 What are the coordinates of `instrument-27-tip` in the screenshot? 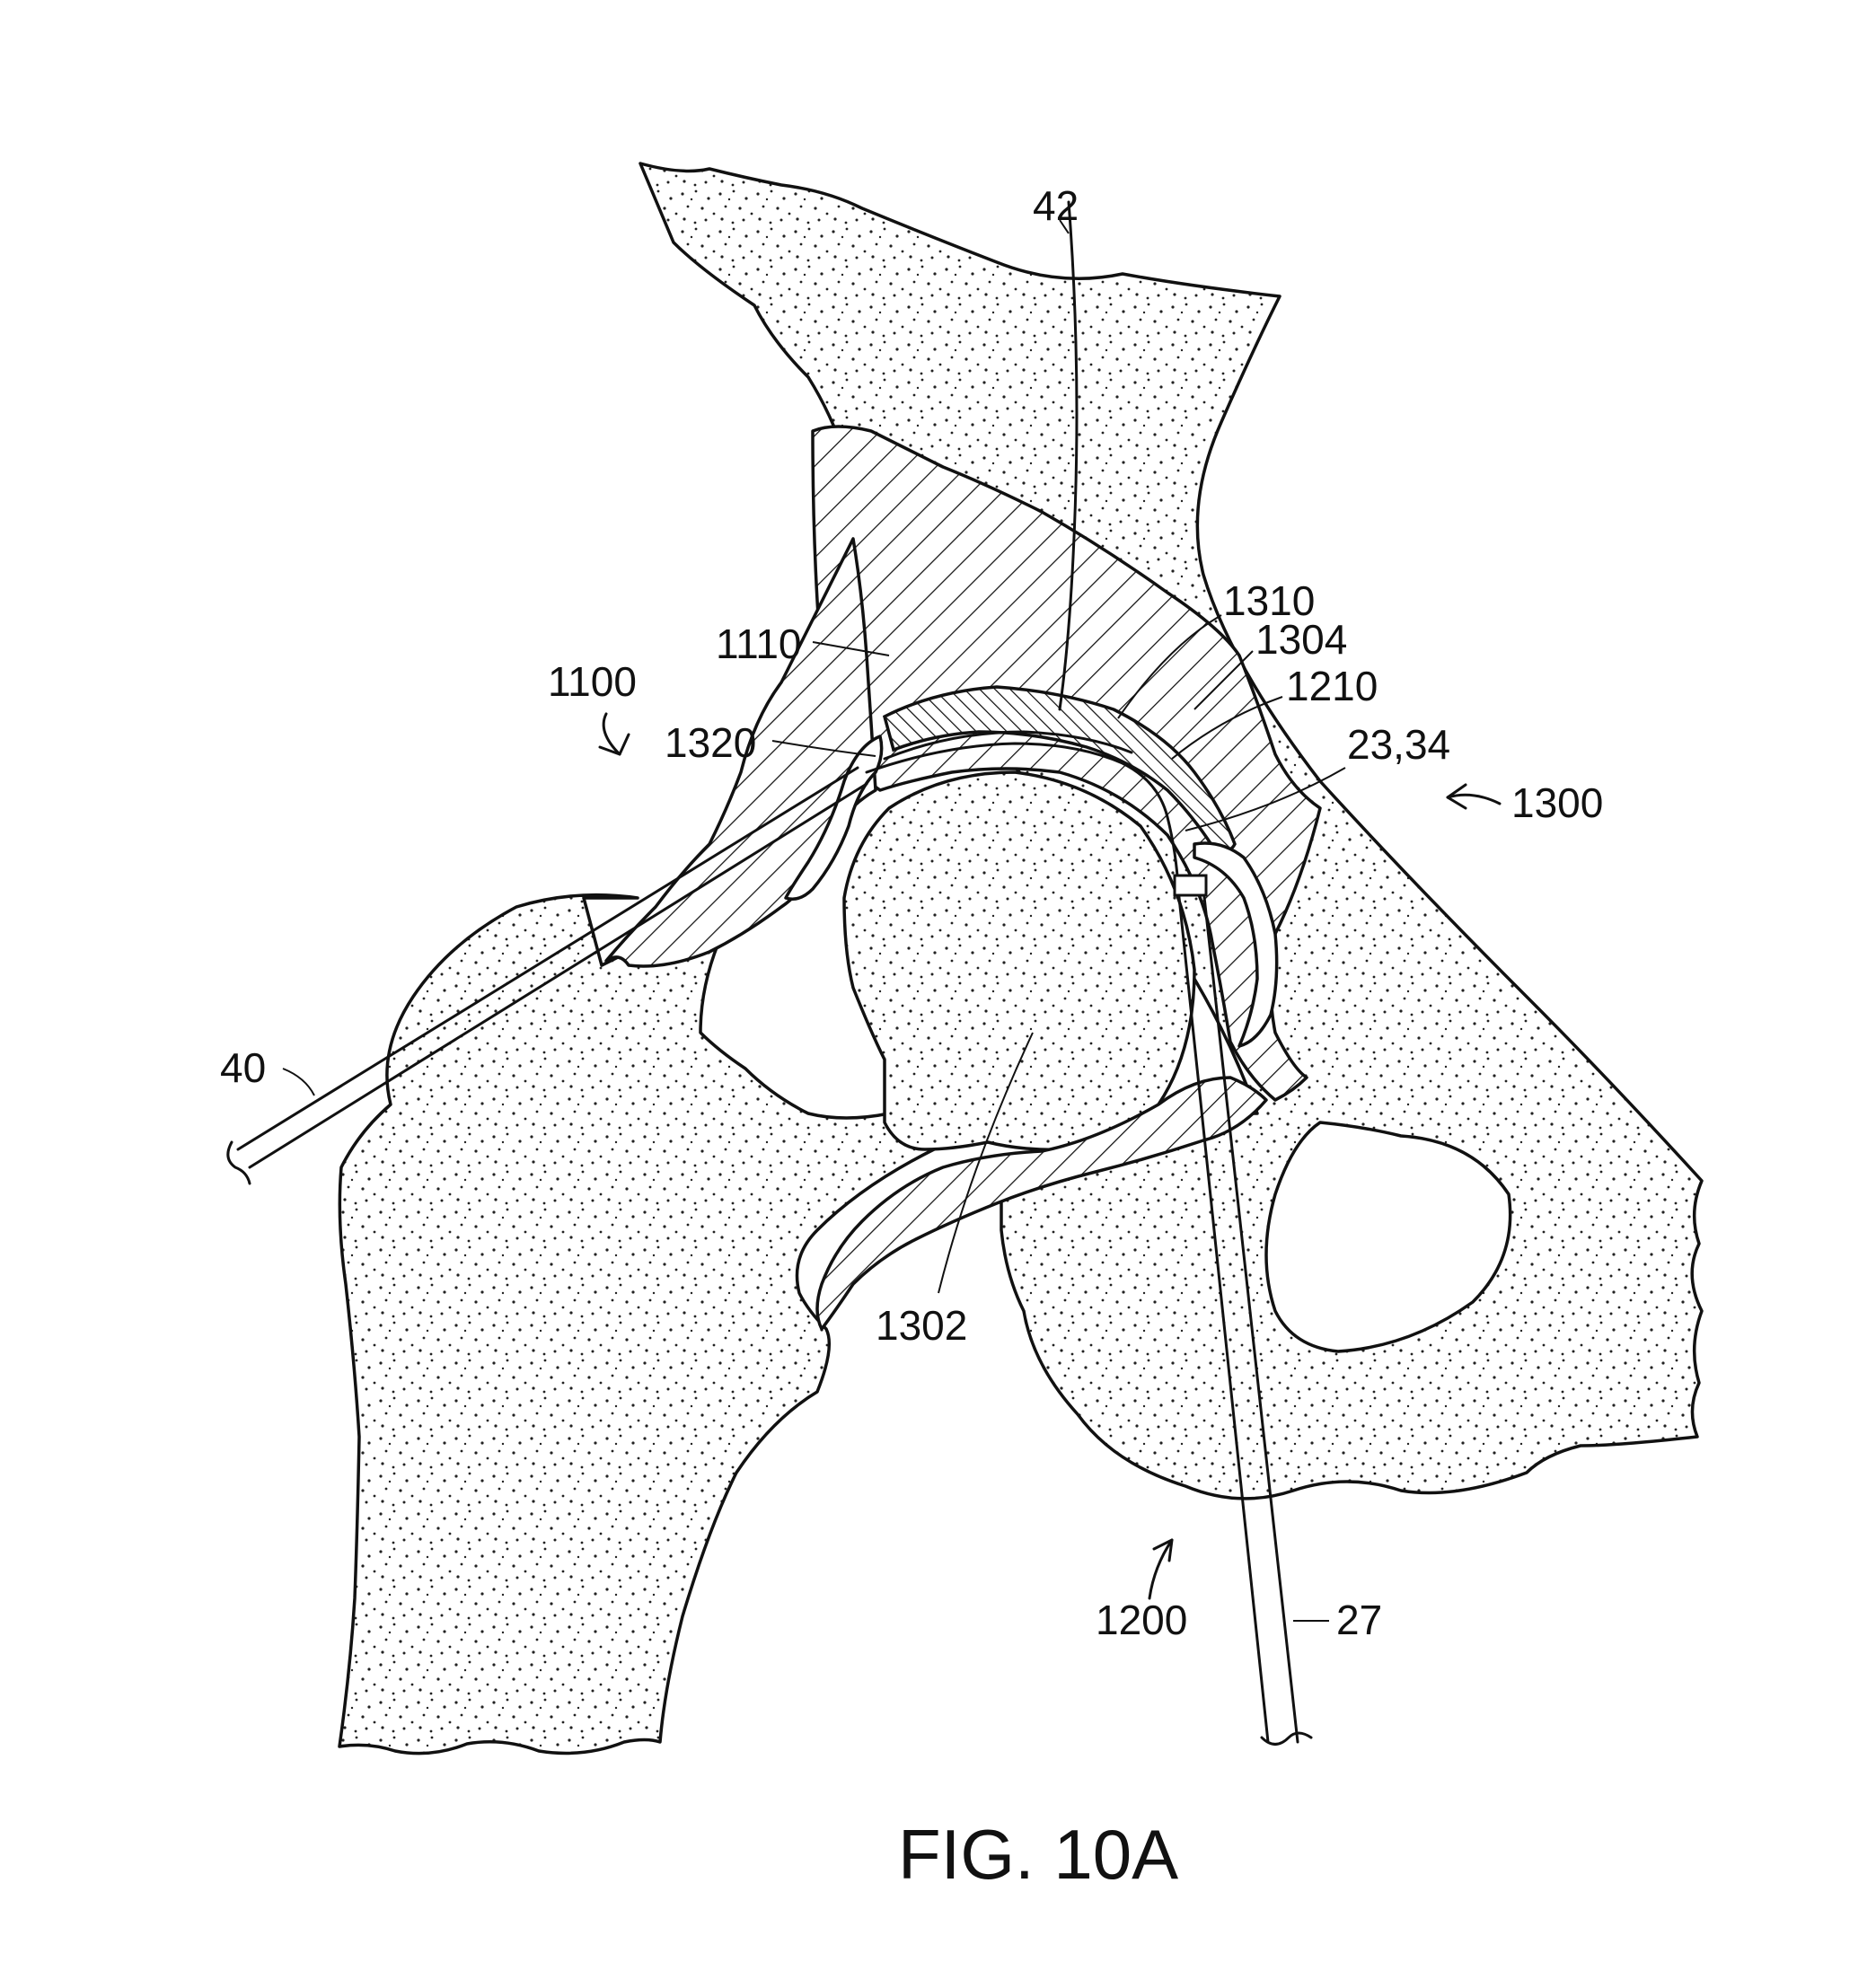 It's located at (1190, 885).